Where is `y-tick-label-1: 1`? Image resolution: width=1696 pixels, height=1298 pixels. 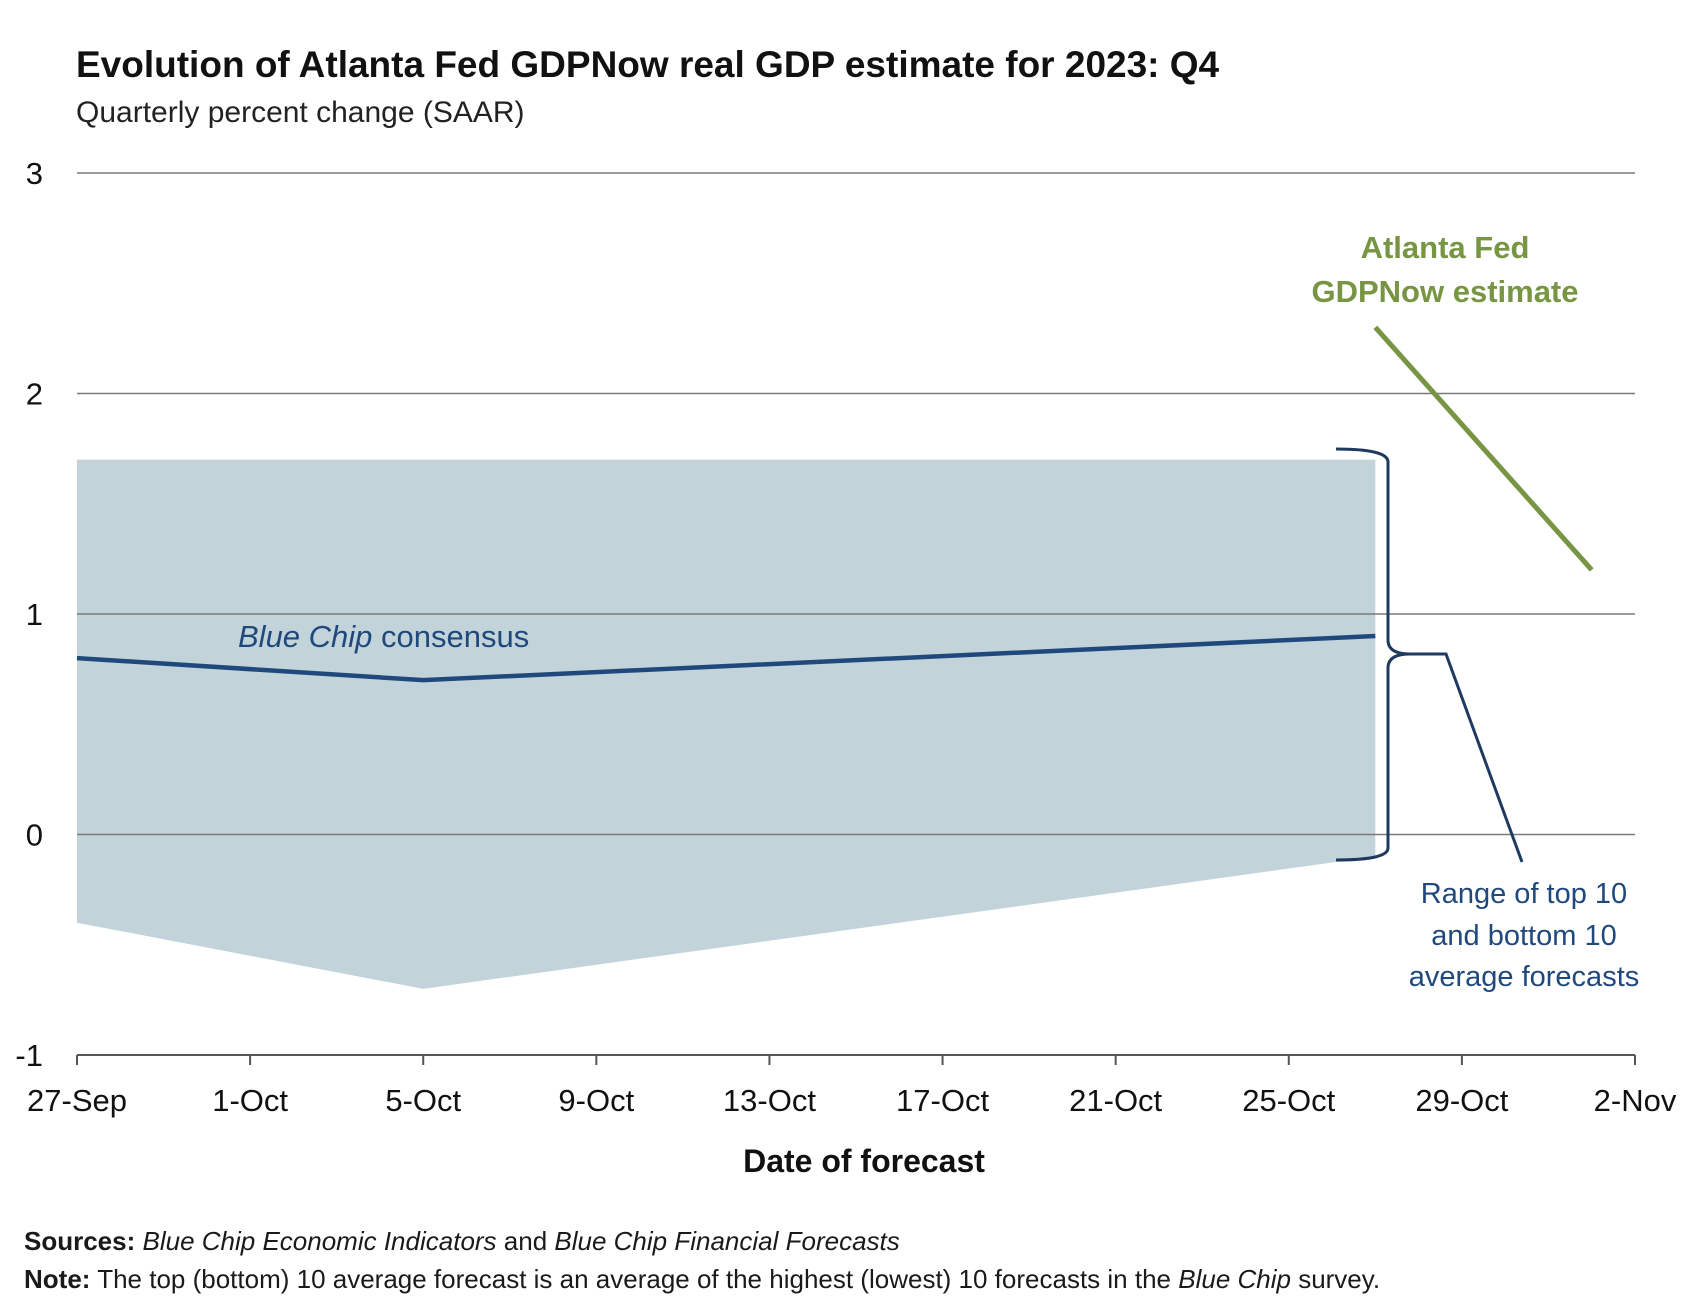 y-tick-label-1: 1 is located at coordinates (34, 614).